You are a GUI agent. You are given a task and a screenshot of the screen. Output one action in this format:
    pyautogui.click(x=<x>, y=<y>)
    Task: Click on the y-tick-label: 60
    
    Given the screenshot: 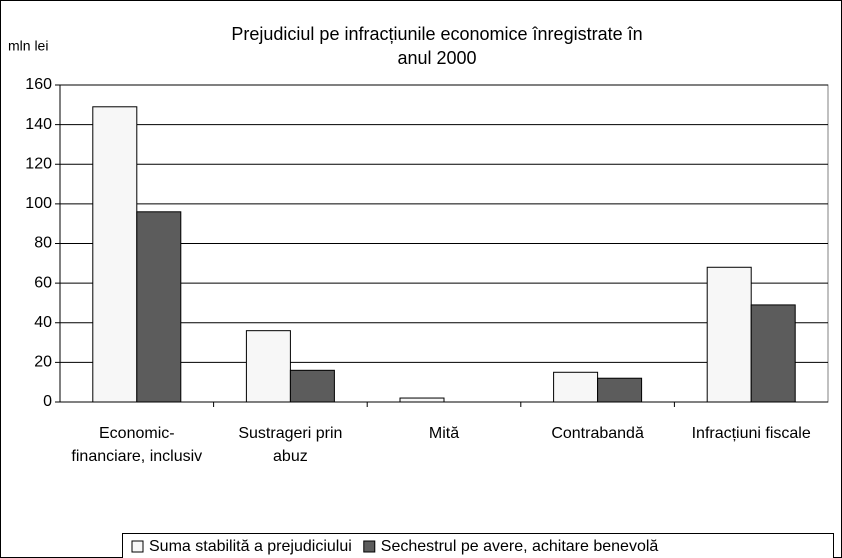 What is the action you would take?
    pyautogui.click(x=43, y=282)
    